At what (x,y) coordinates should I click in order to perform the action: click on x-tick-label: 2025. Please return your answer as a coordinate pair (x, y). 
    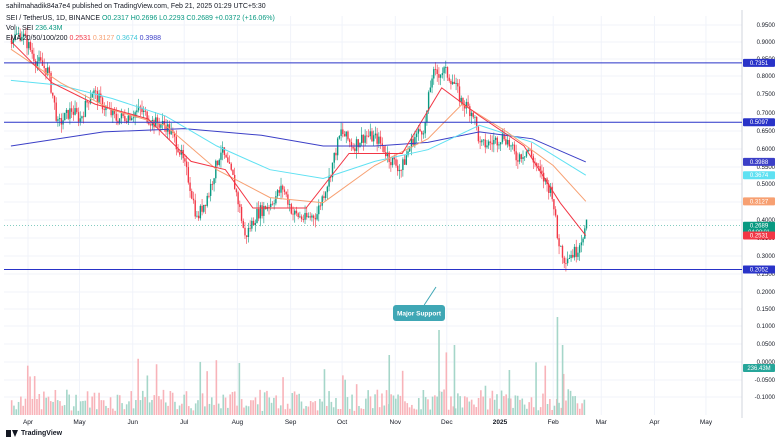
    Looking at the image, I should click on (500, 422).